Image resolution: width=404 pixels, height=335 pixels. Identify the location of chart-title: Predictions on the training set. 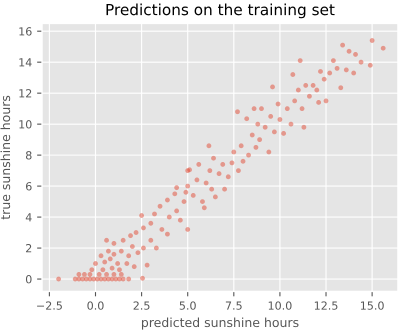
(220, 11).